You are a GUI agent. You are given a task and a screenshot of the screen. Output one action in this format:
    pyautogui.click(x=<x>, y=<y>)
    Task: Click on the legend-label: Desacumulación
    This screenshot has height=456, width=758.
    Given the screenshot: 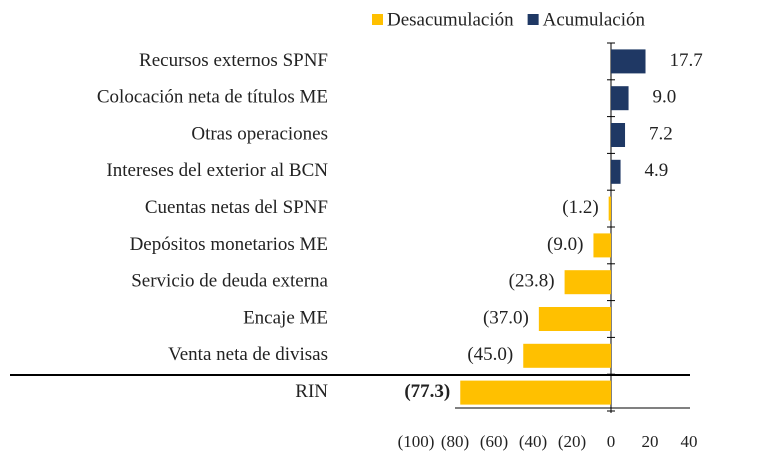 What is the action you would take?
    pyautogui.click(x=450, y=19)
    